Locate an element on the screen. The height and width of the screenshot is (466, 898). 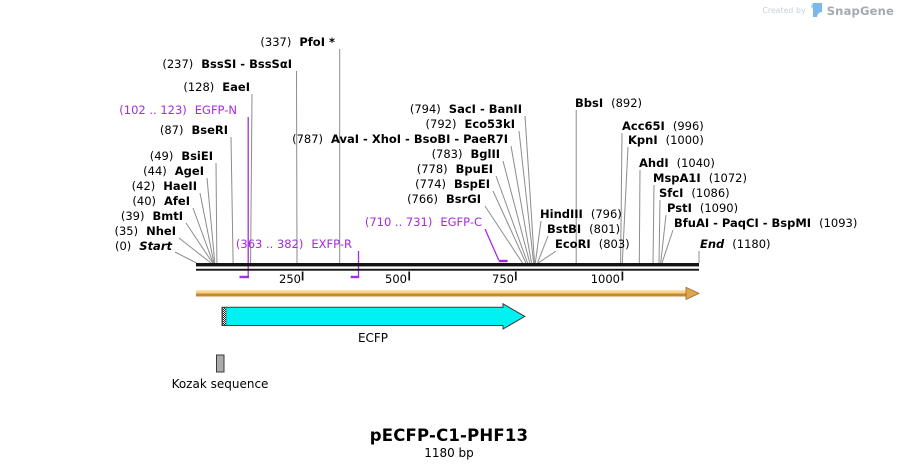
site-name: Acc65I is located at coordinates (643, 126).